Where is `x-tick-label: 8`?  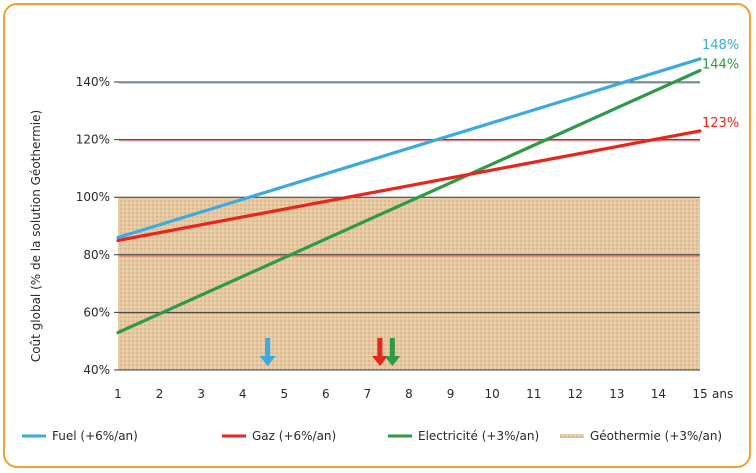
x-tick-label: 8 is located at coordinates (409, 394).